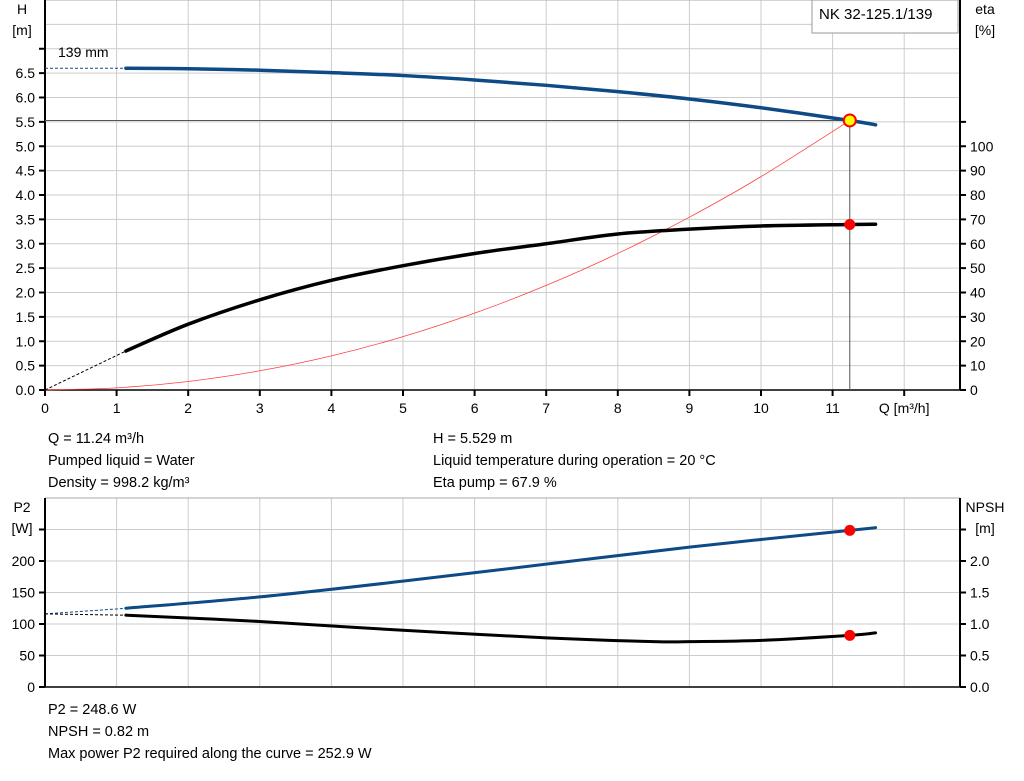 This screenshot has height=781, width=1024. I want to click on duty-point-head-marker, so click(849, 120).